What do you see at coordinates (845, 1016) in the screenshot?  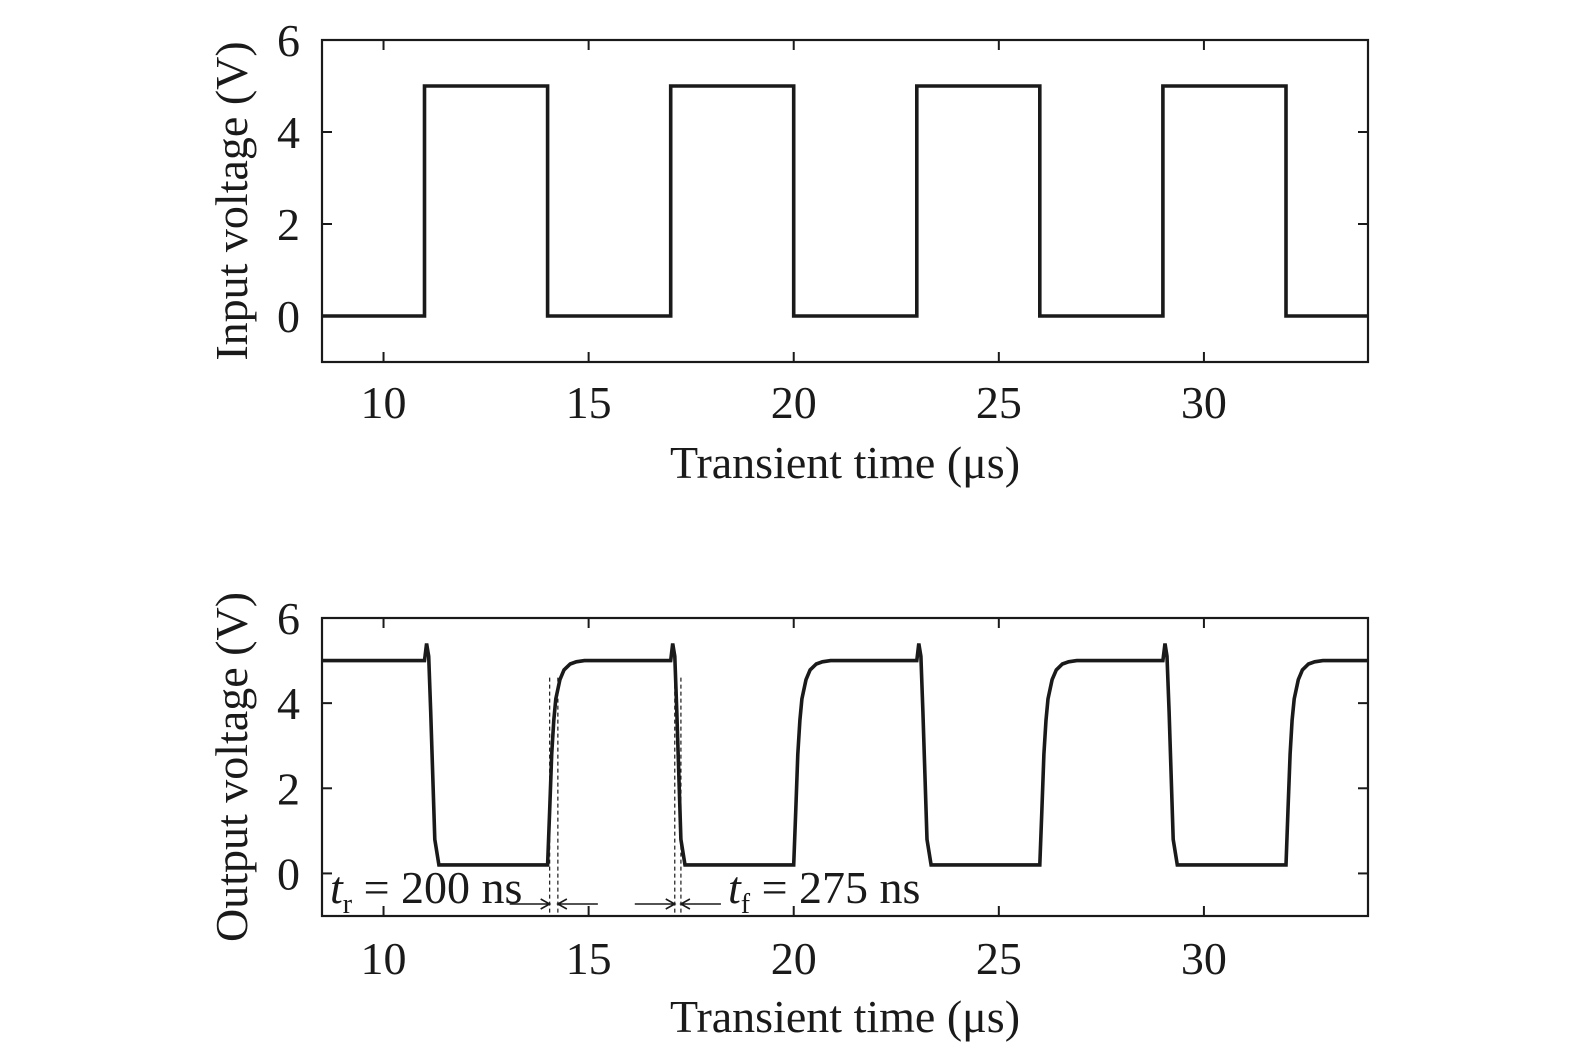 I see `output-x-axis-title: Transient time (μs)` at bounding box center [845, 1016].